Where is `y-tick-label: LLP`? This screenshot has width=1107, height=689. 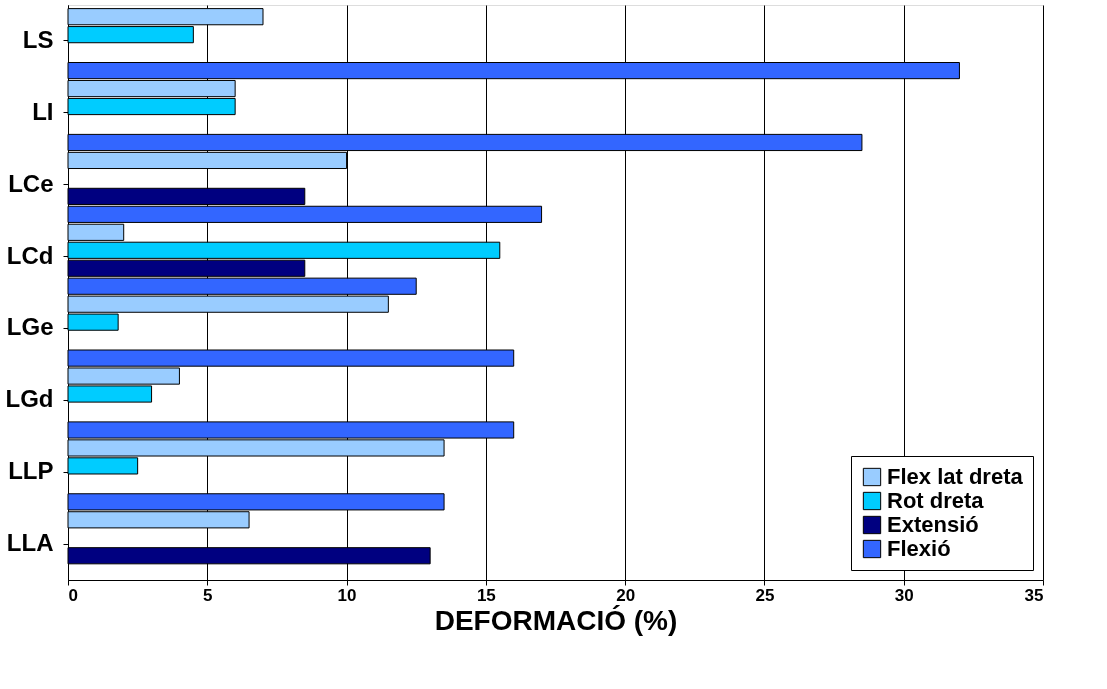 y-tick-label: LLP is located at coordinates (31, 471).